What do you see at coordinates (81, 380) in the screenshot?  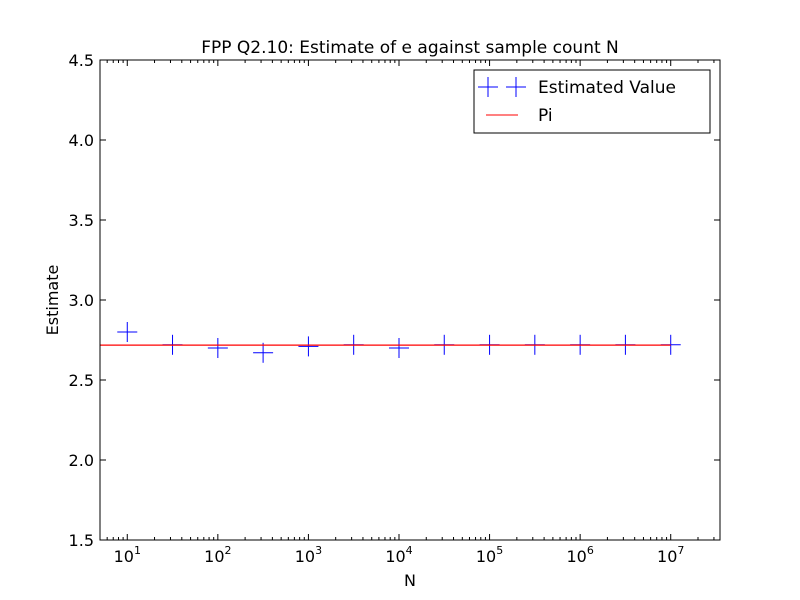 I see `y-tick-label: 2.5` at bounding box center [81, 380].